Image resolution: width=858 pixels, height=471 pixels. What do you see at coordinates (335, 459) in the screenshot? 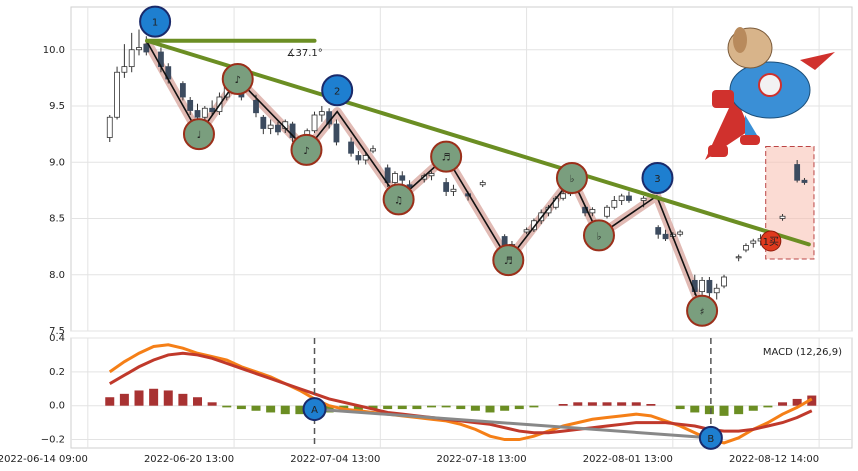
I see `x-tick-label: 2022-07-04 13:00` at bounding box center [335, 459].